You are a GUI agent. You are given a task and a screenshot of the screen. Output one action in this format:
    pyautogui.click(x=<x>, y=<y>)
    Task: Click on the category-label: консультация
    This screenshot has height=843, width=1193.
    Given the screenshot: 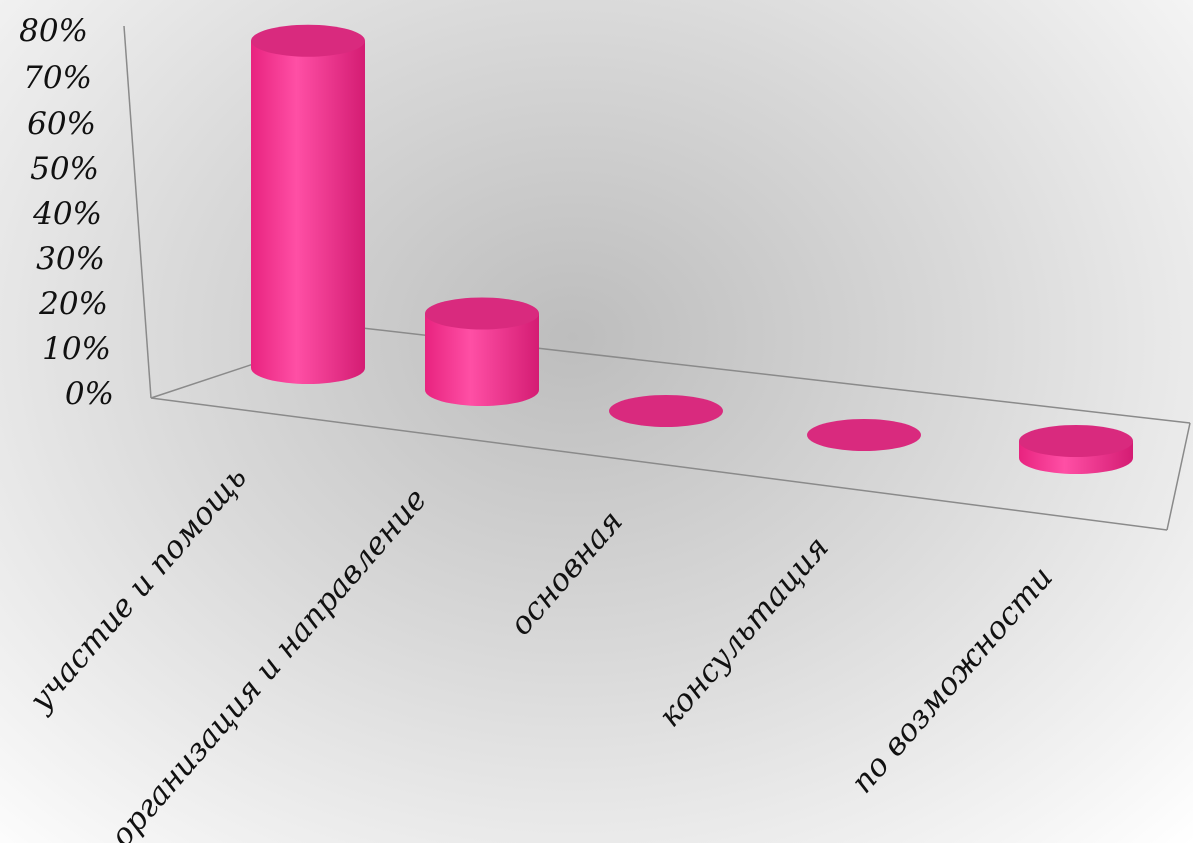 What is the action you would take?
    pyautogui.click(x=744, y=632)
    